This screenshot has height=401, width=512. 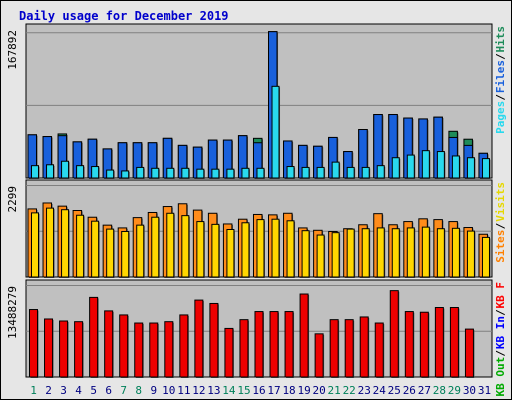 What do you see at coordinates (500, 202) in the screenshot?
I see `panel-2-legend-visits: Visits` at bounding box center [500, 202].